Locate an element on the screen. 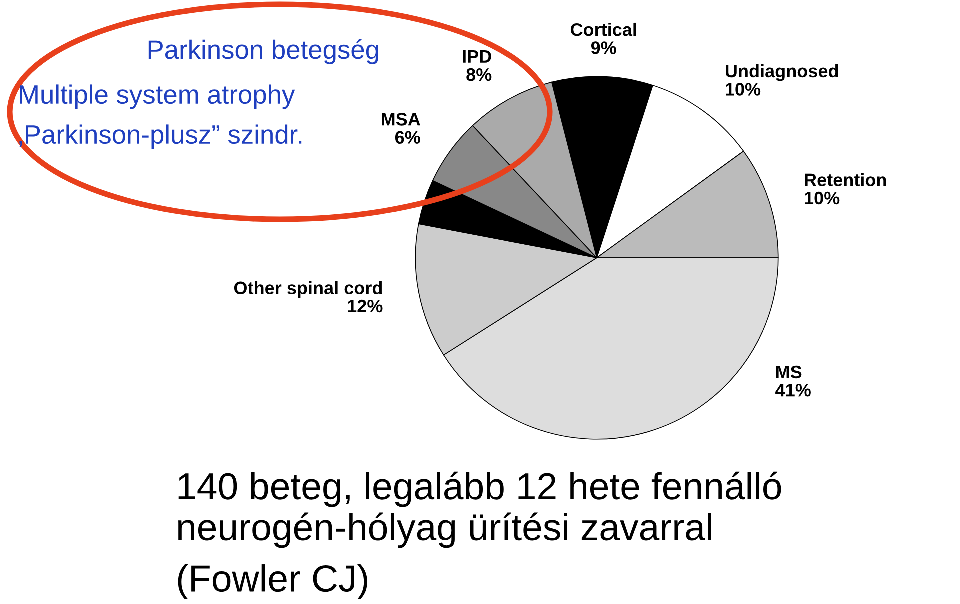 The image size is (960, 604). slice-label: MSA is located at coordinates (401, 119).